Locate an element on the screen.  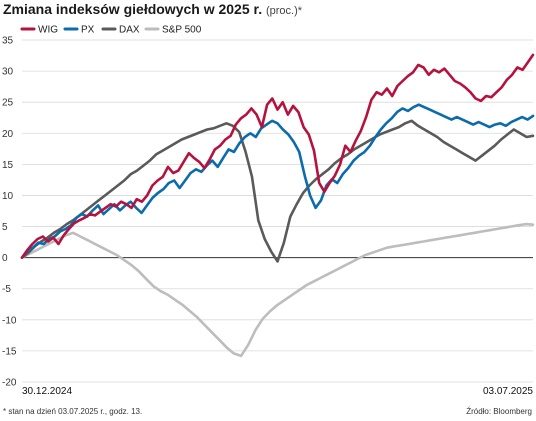
source-note: Źródło: Bloomberg is located at coordinates (499, 411).